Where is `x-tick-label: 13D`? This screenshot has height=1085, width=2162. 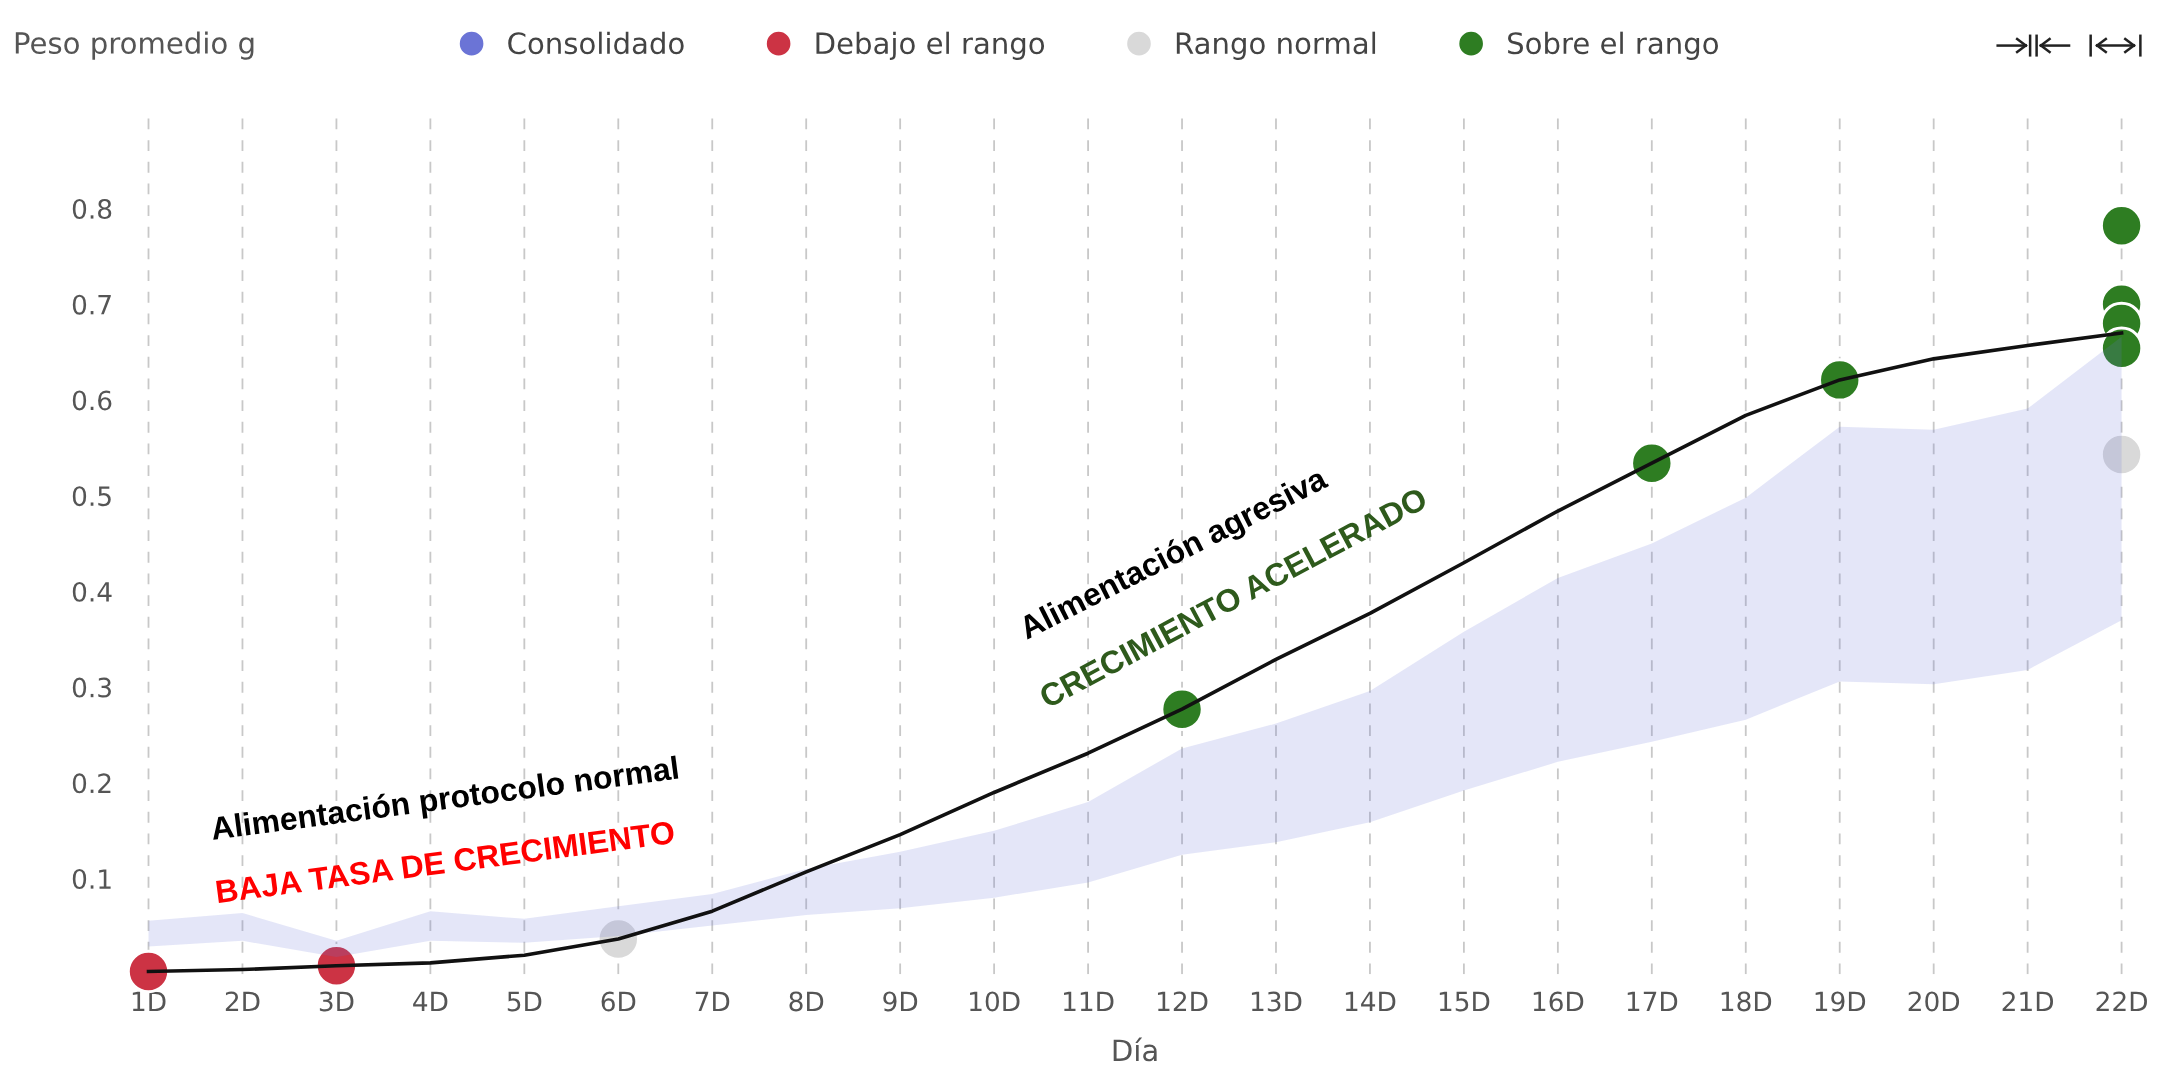
x-tick-label: 13D is located at coordinates (1276, 1001).